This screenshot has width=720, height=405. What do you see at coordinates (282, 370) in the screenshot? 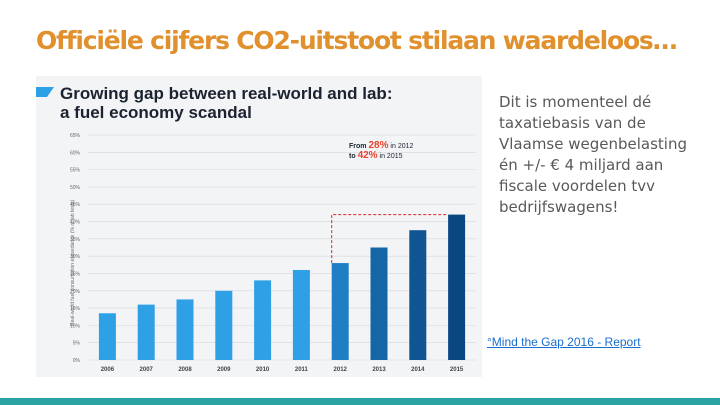
I see `x-tick-labels: 2006 2007 2008 2009 2010 2011 2012 2013 2014 2015` at bounding box center [282, 370].